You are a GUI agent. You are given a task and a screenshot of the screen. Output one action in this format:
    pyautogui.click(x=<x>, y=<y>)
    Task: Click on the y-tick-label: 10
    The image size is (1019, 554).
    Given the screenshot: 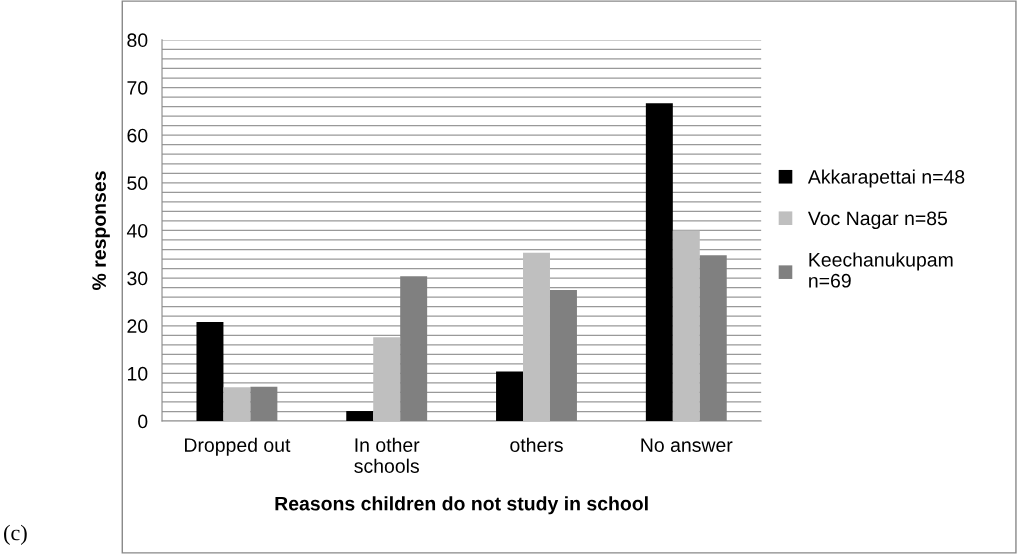 What is the action you would take?
    pyautogui.click(x=137, y=373)
    